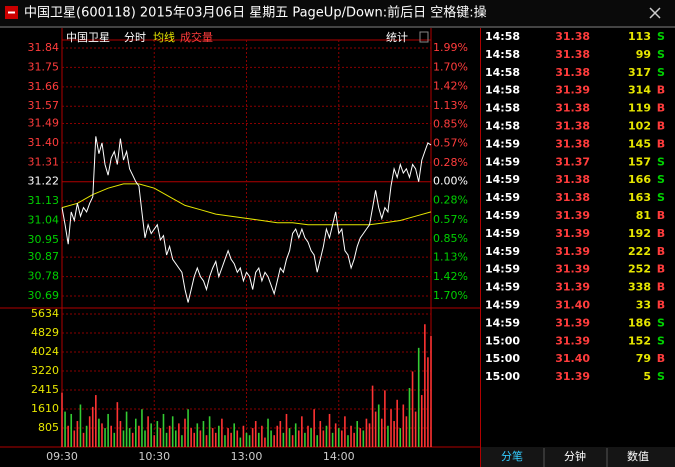  What do you see at coordinates (397, 37) in the screenshot?
I see `stats-label: 统计` at bounding box center [397, 37].